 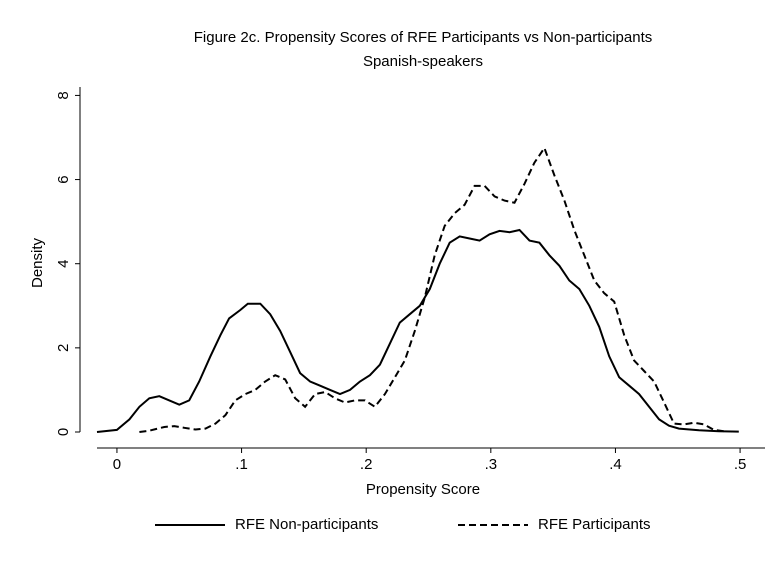 What do you see at coordinates (366, 464) in the screenshot?
I see `x-tick-label: .2` at bounding box center [366, 464].